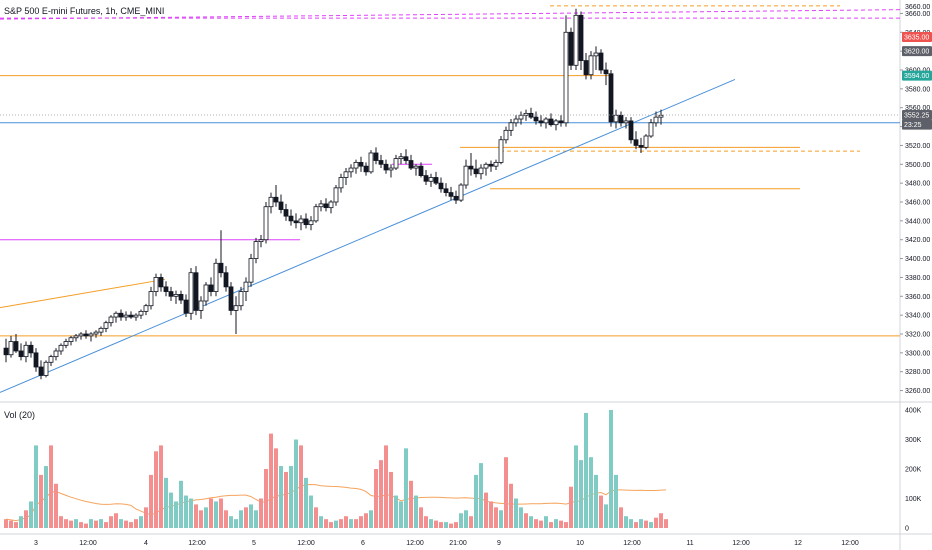  I want to click on volume-tick-label: 400K, so click(913, 411).